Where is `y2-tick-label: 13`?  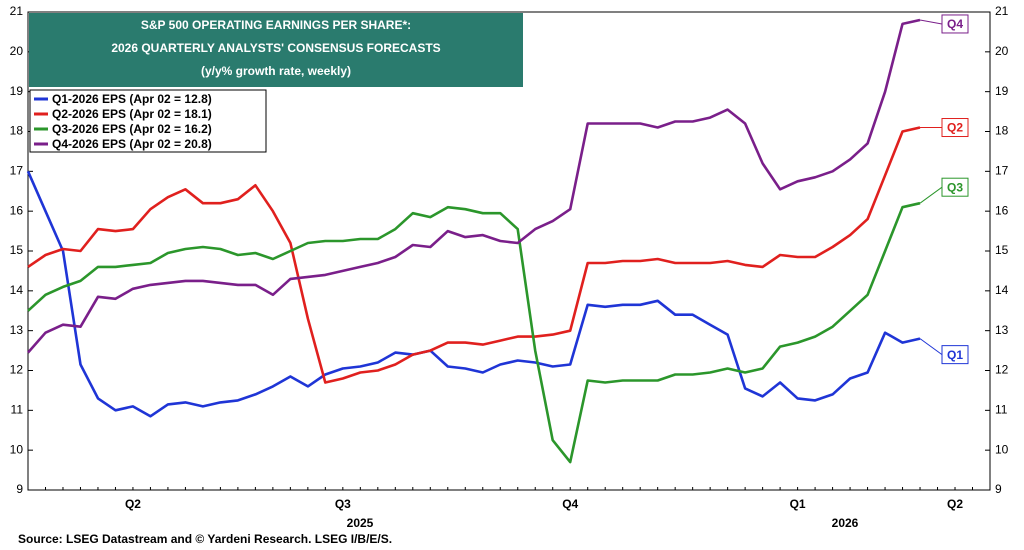
y2-tick-label: 13 is located at coordinates (1002, 330).